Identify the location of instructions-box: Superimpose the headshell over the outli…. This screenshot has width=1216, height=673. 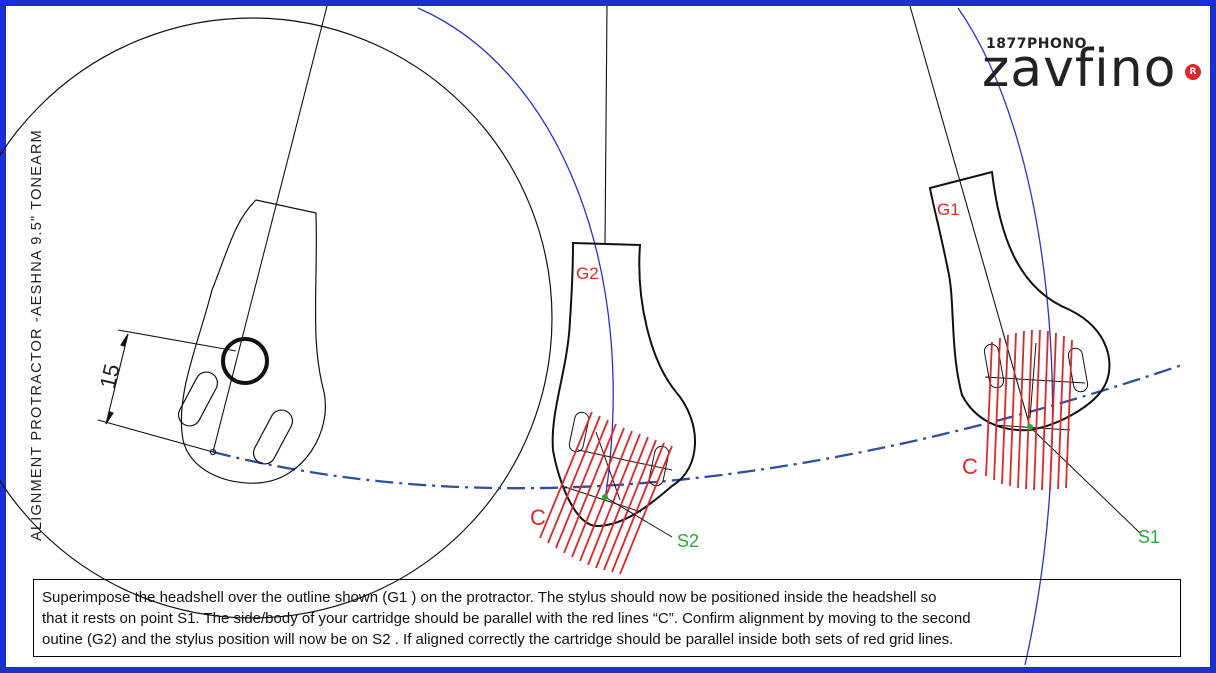
(607, 618).